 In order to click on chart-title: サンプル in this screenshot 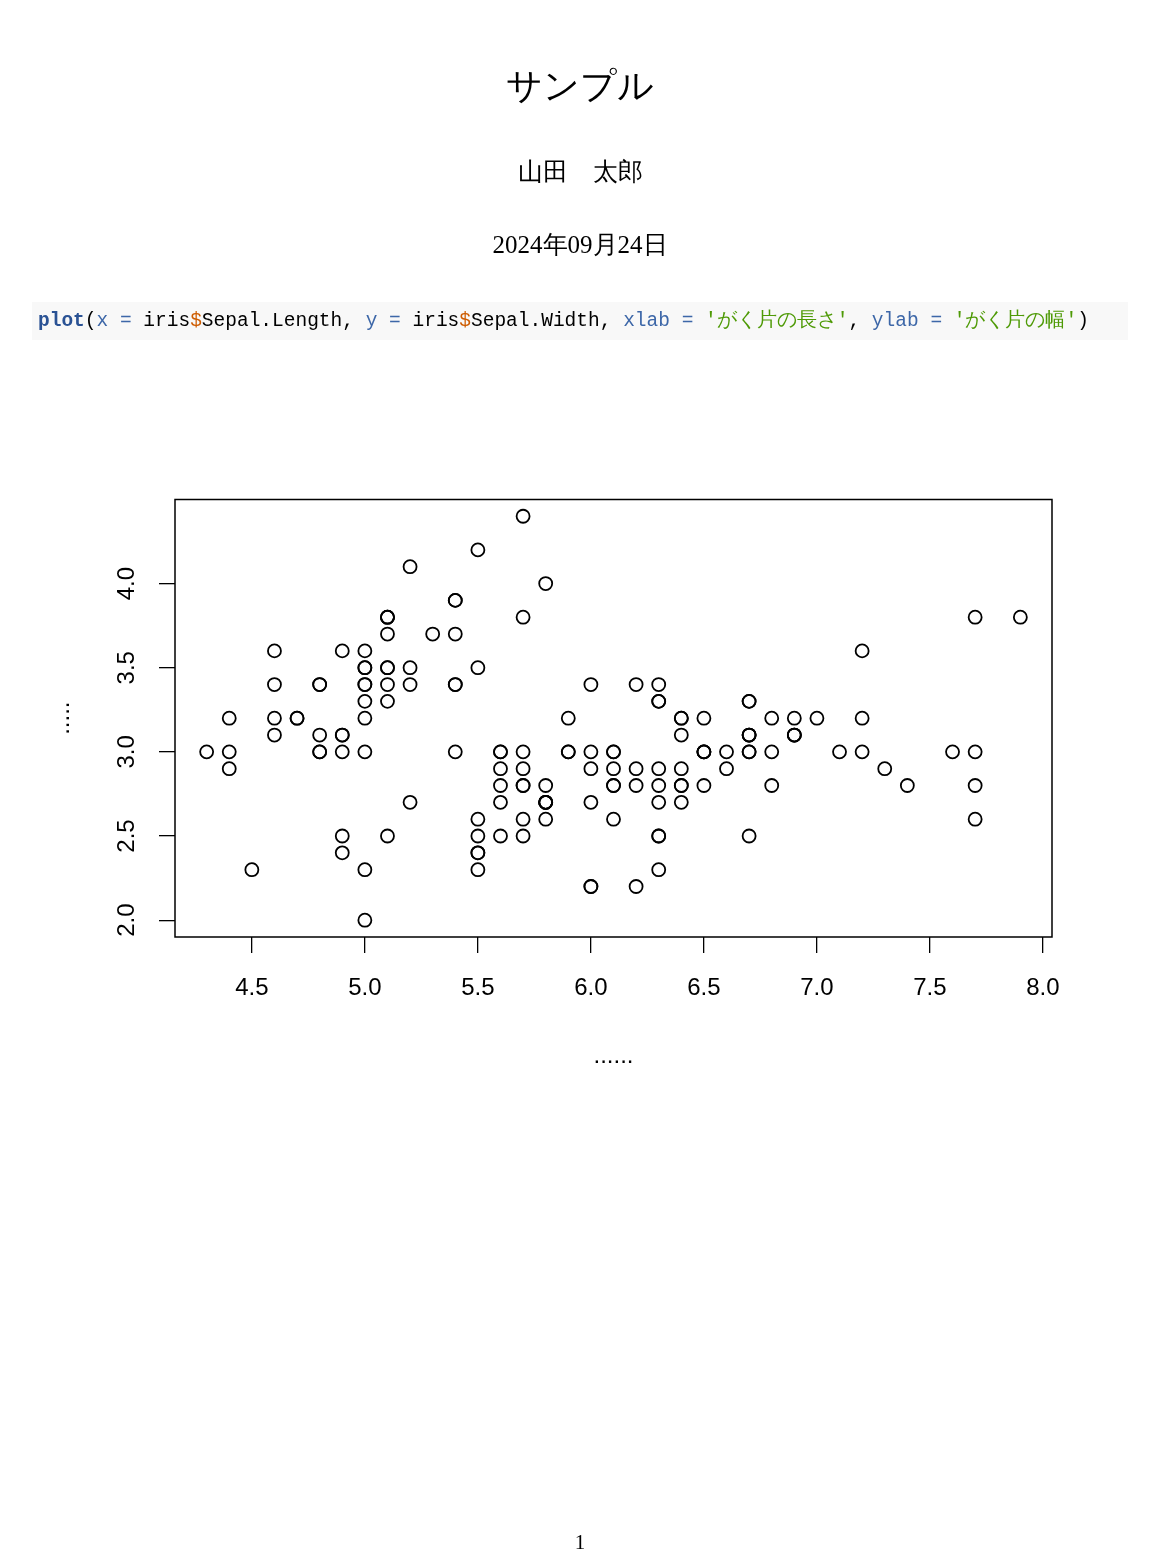, I will do `click(580, 86)`.